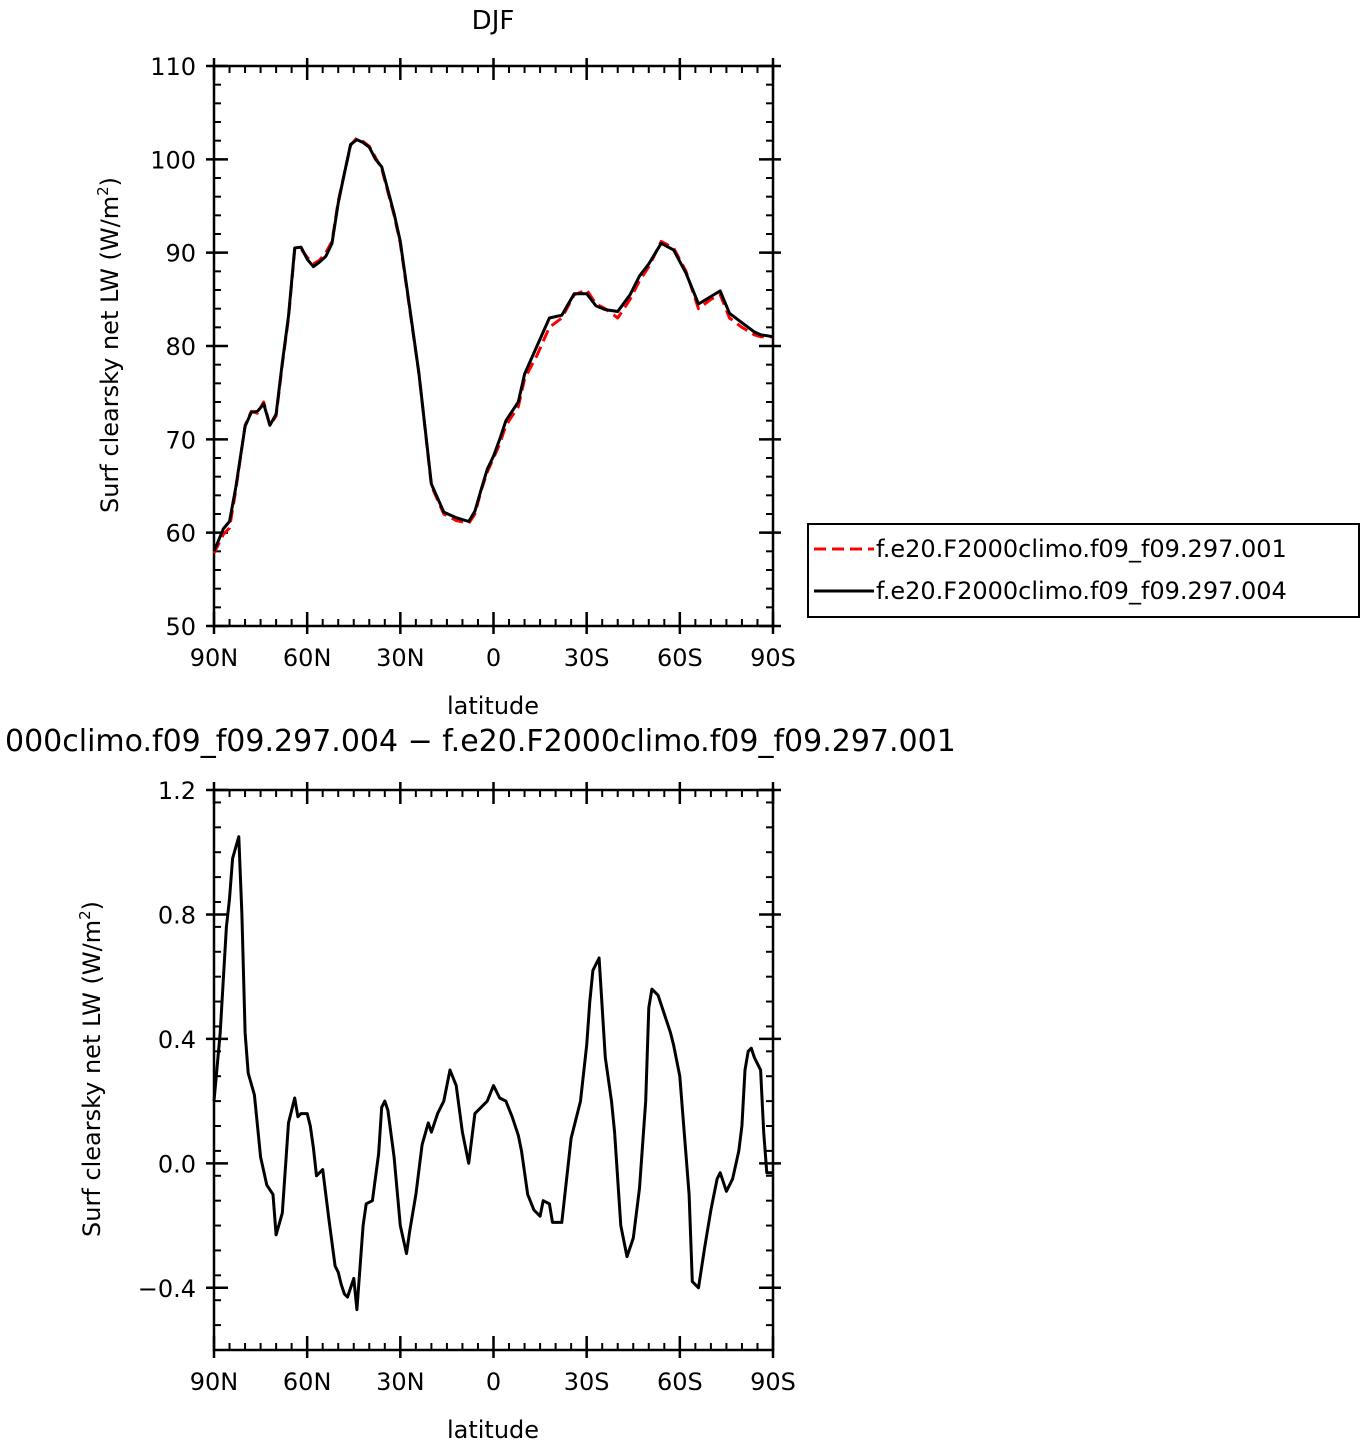 This screenshot has height=1445, width=1367. Describe the element at coordinates (110, 354) in the screenshot. I see `top-y-axis-label-main: Surf clearsky net LW (W/m` at that location.